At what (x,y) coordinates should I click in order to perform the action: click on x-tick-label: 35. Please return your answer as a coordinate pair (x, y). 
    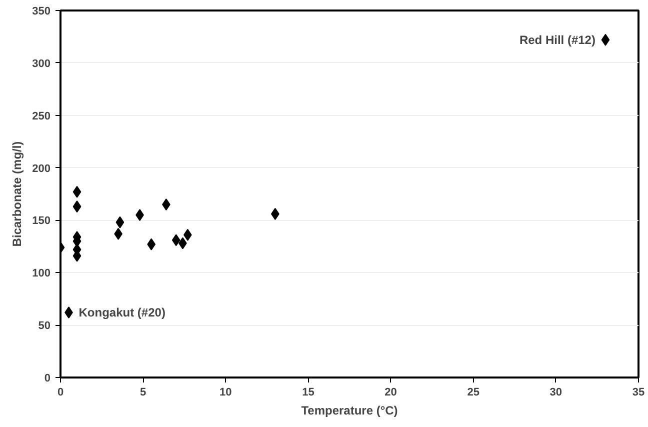
    Looking at the image, I should click on (638, 392).